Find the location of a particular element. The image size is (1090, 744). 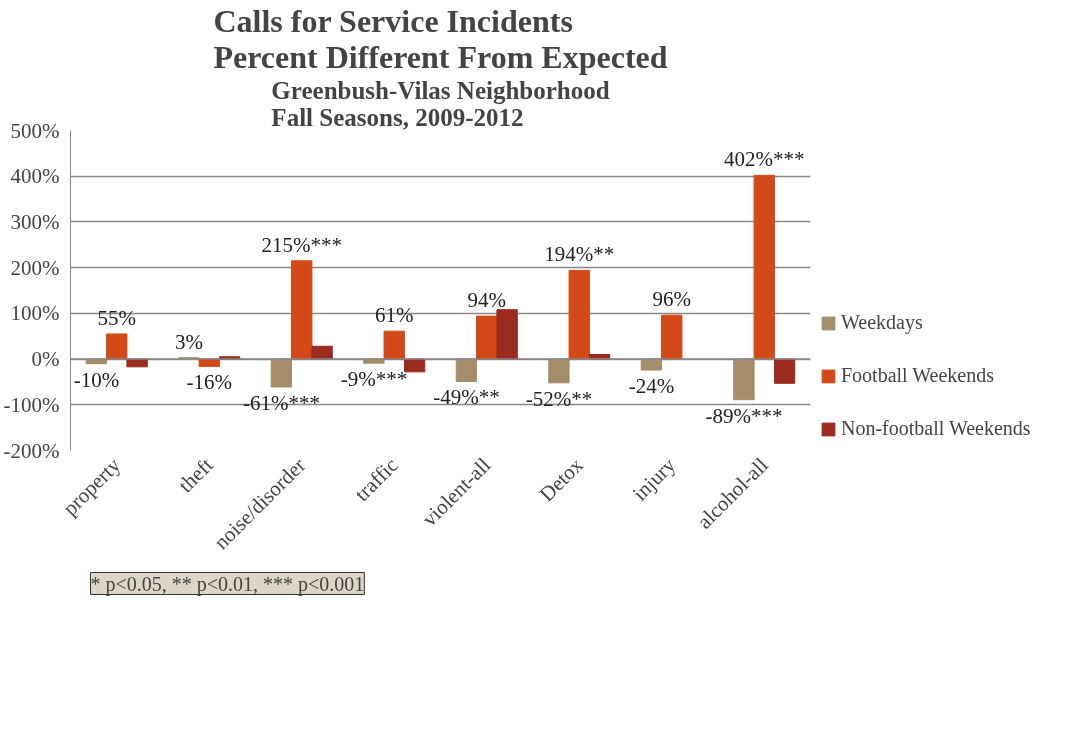

data-label: 94% is located at coordinates (486, 300).